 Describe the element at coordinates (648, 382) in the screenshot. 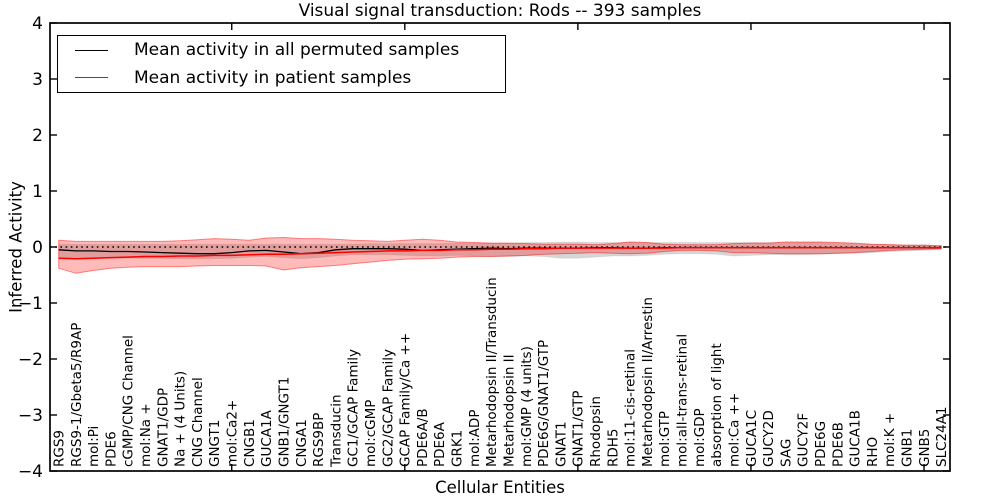

I see `x-category-label: Metarhodopsin II/Arrestin` at that location.